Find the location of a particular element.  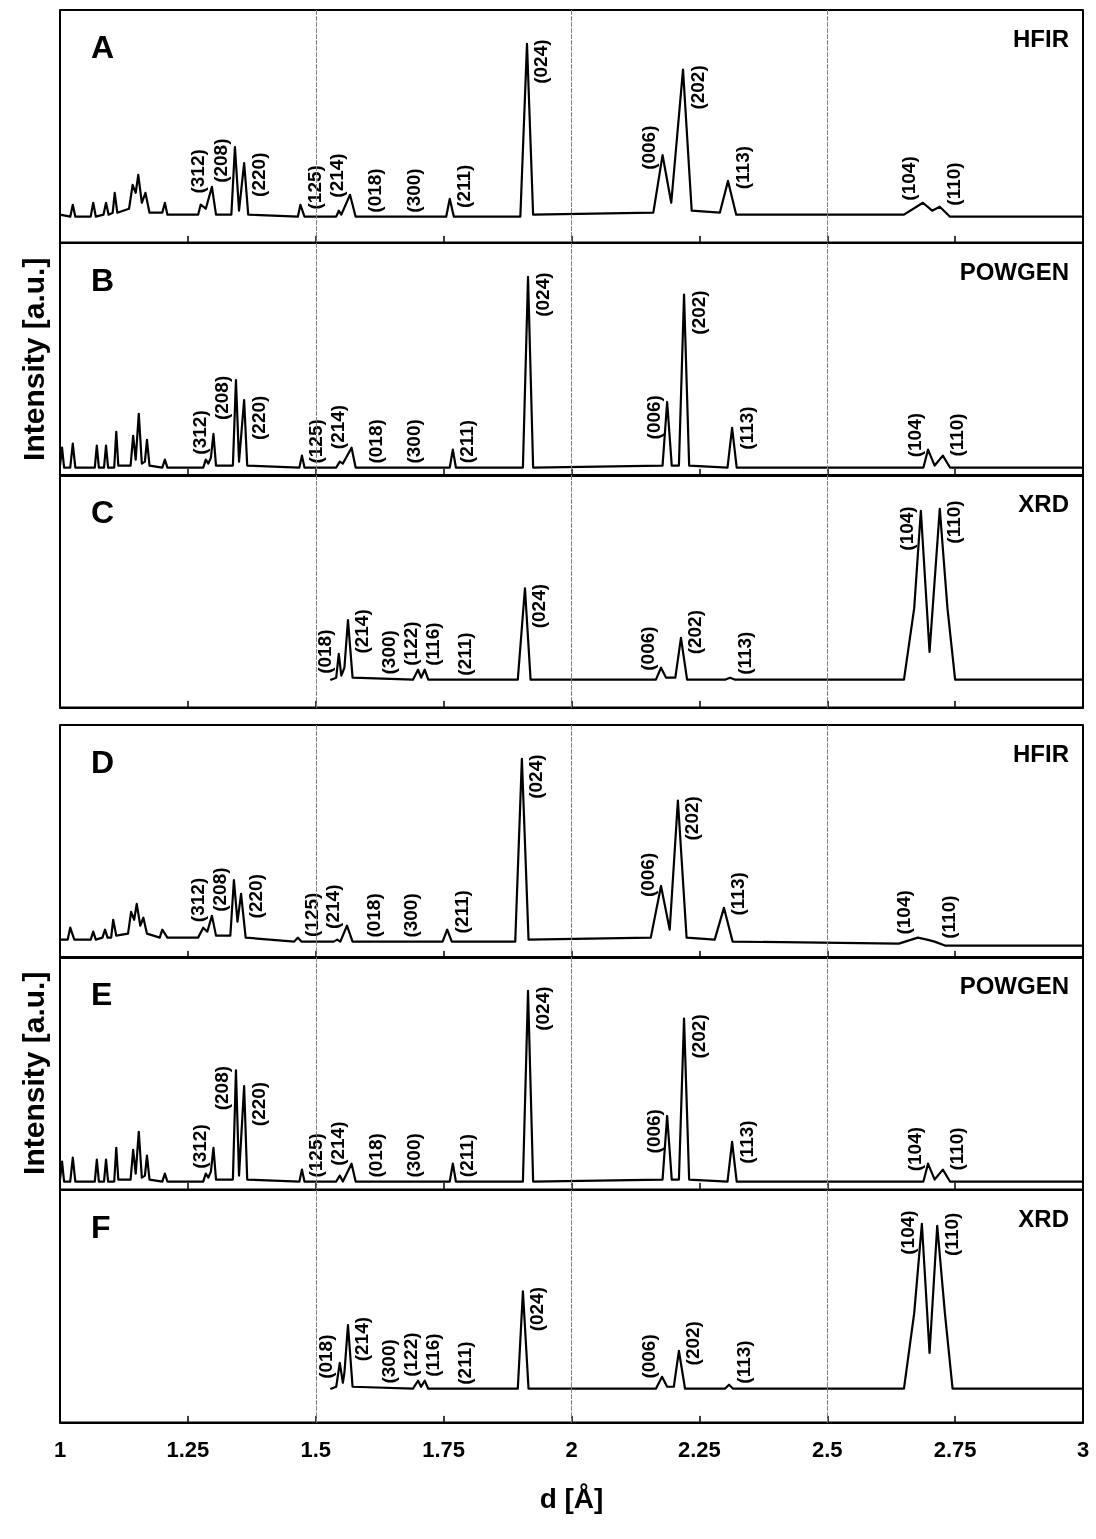

chart-title: C is located at coordinates (103, 512).